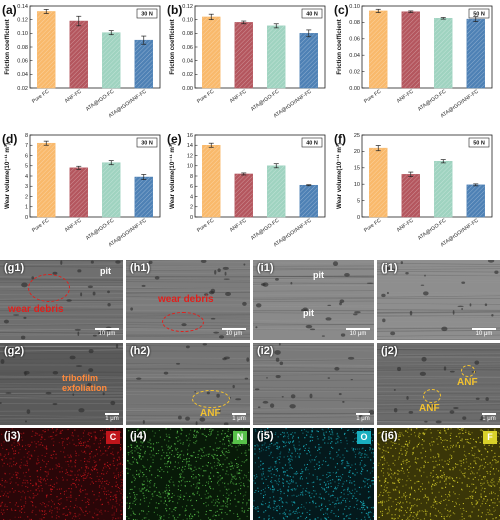  I want to click on panel-label: (j1), so click(389, 268).